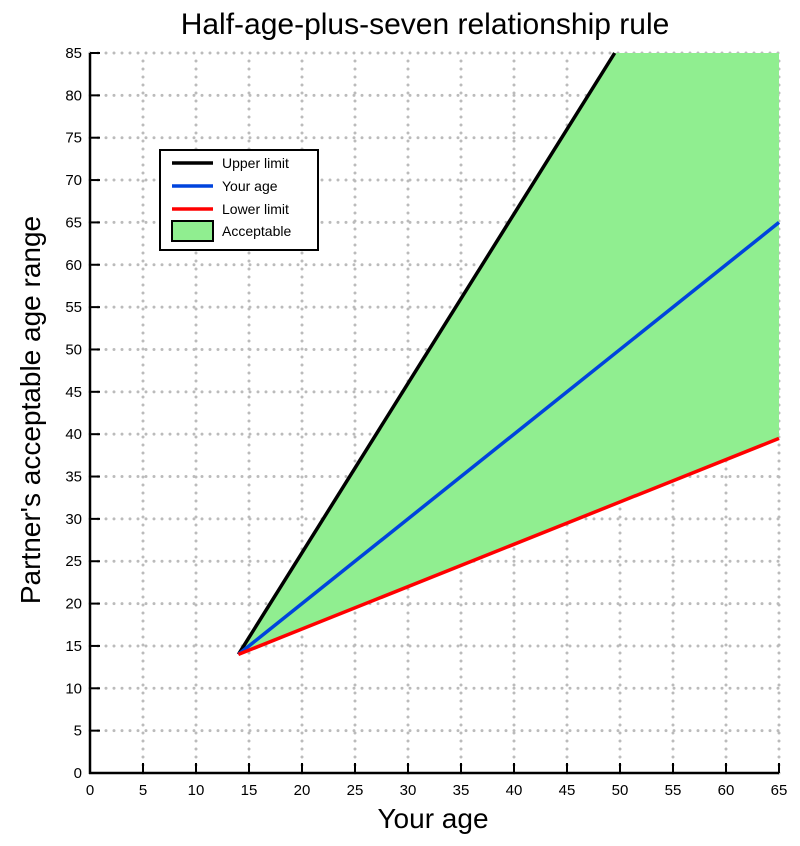 This screenshot has width=800, height=846. Describe the element at coordinates (73, 561) in the screenshot. I see `y-tick-label: 25` at that location.